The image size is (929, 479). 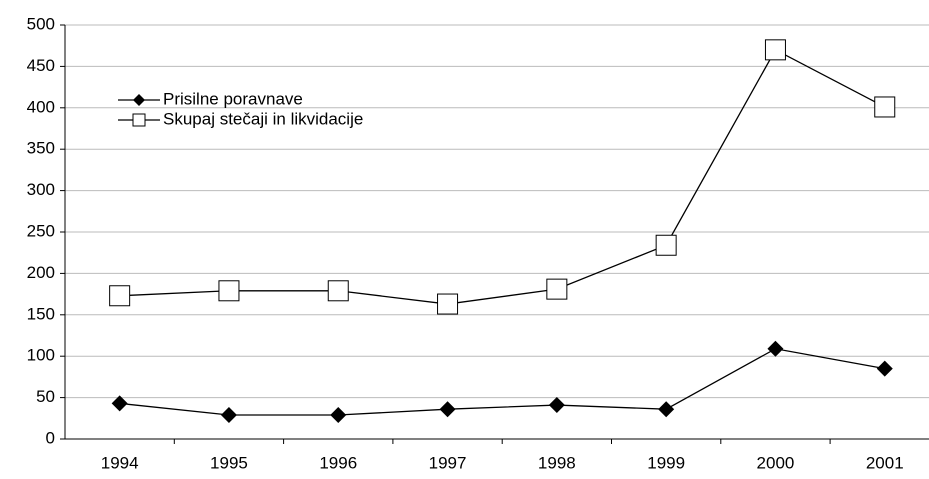 What do you see at coordinates (41, 355) in the screenshot?
I see `y-tick-label: 100` at bounding box center [41, 355].